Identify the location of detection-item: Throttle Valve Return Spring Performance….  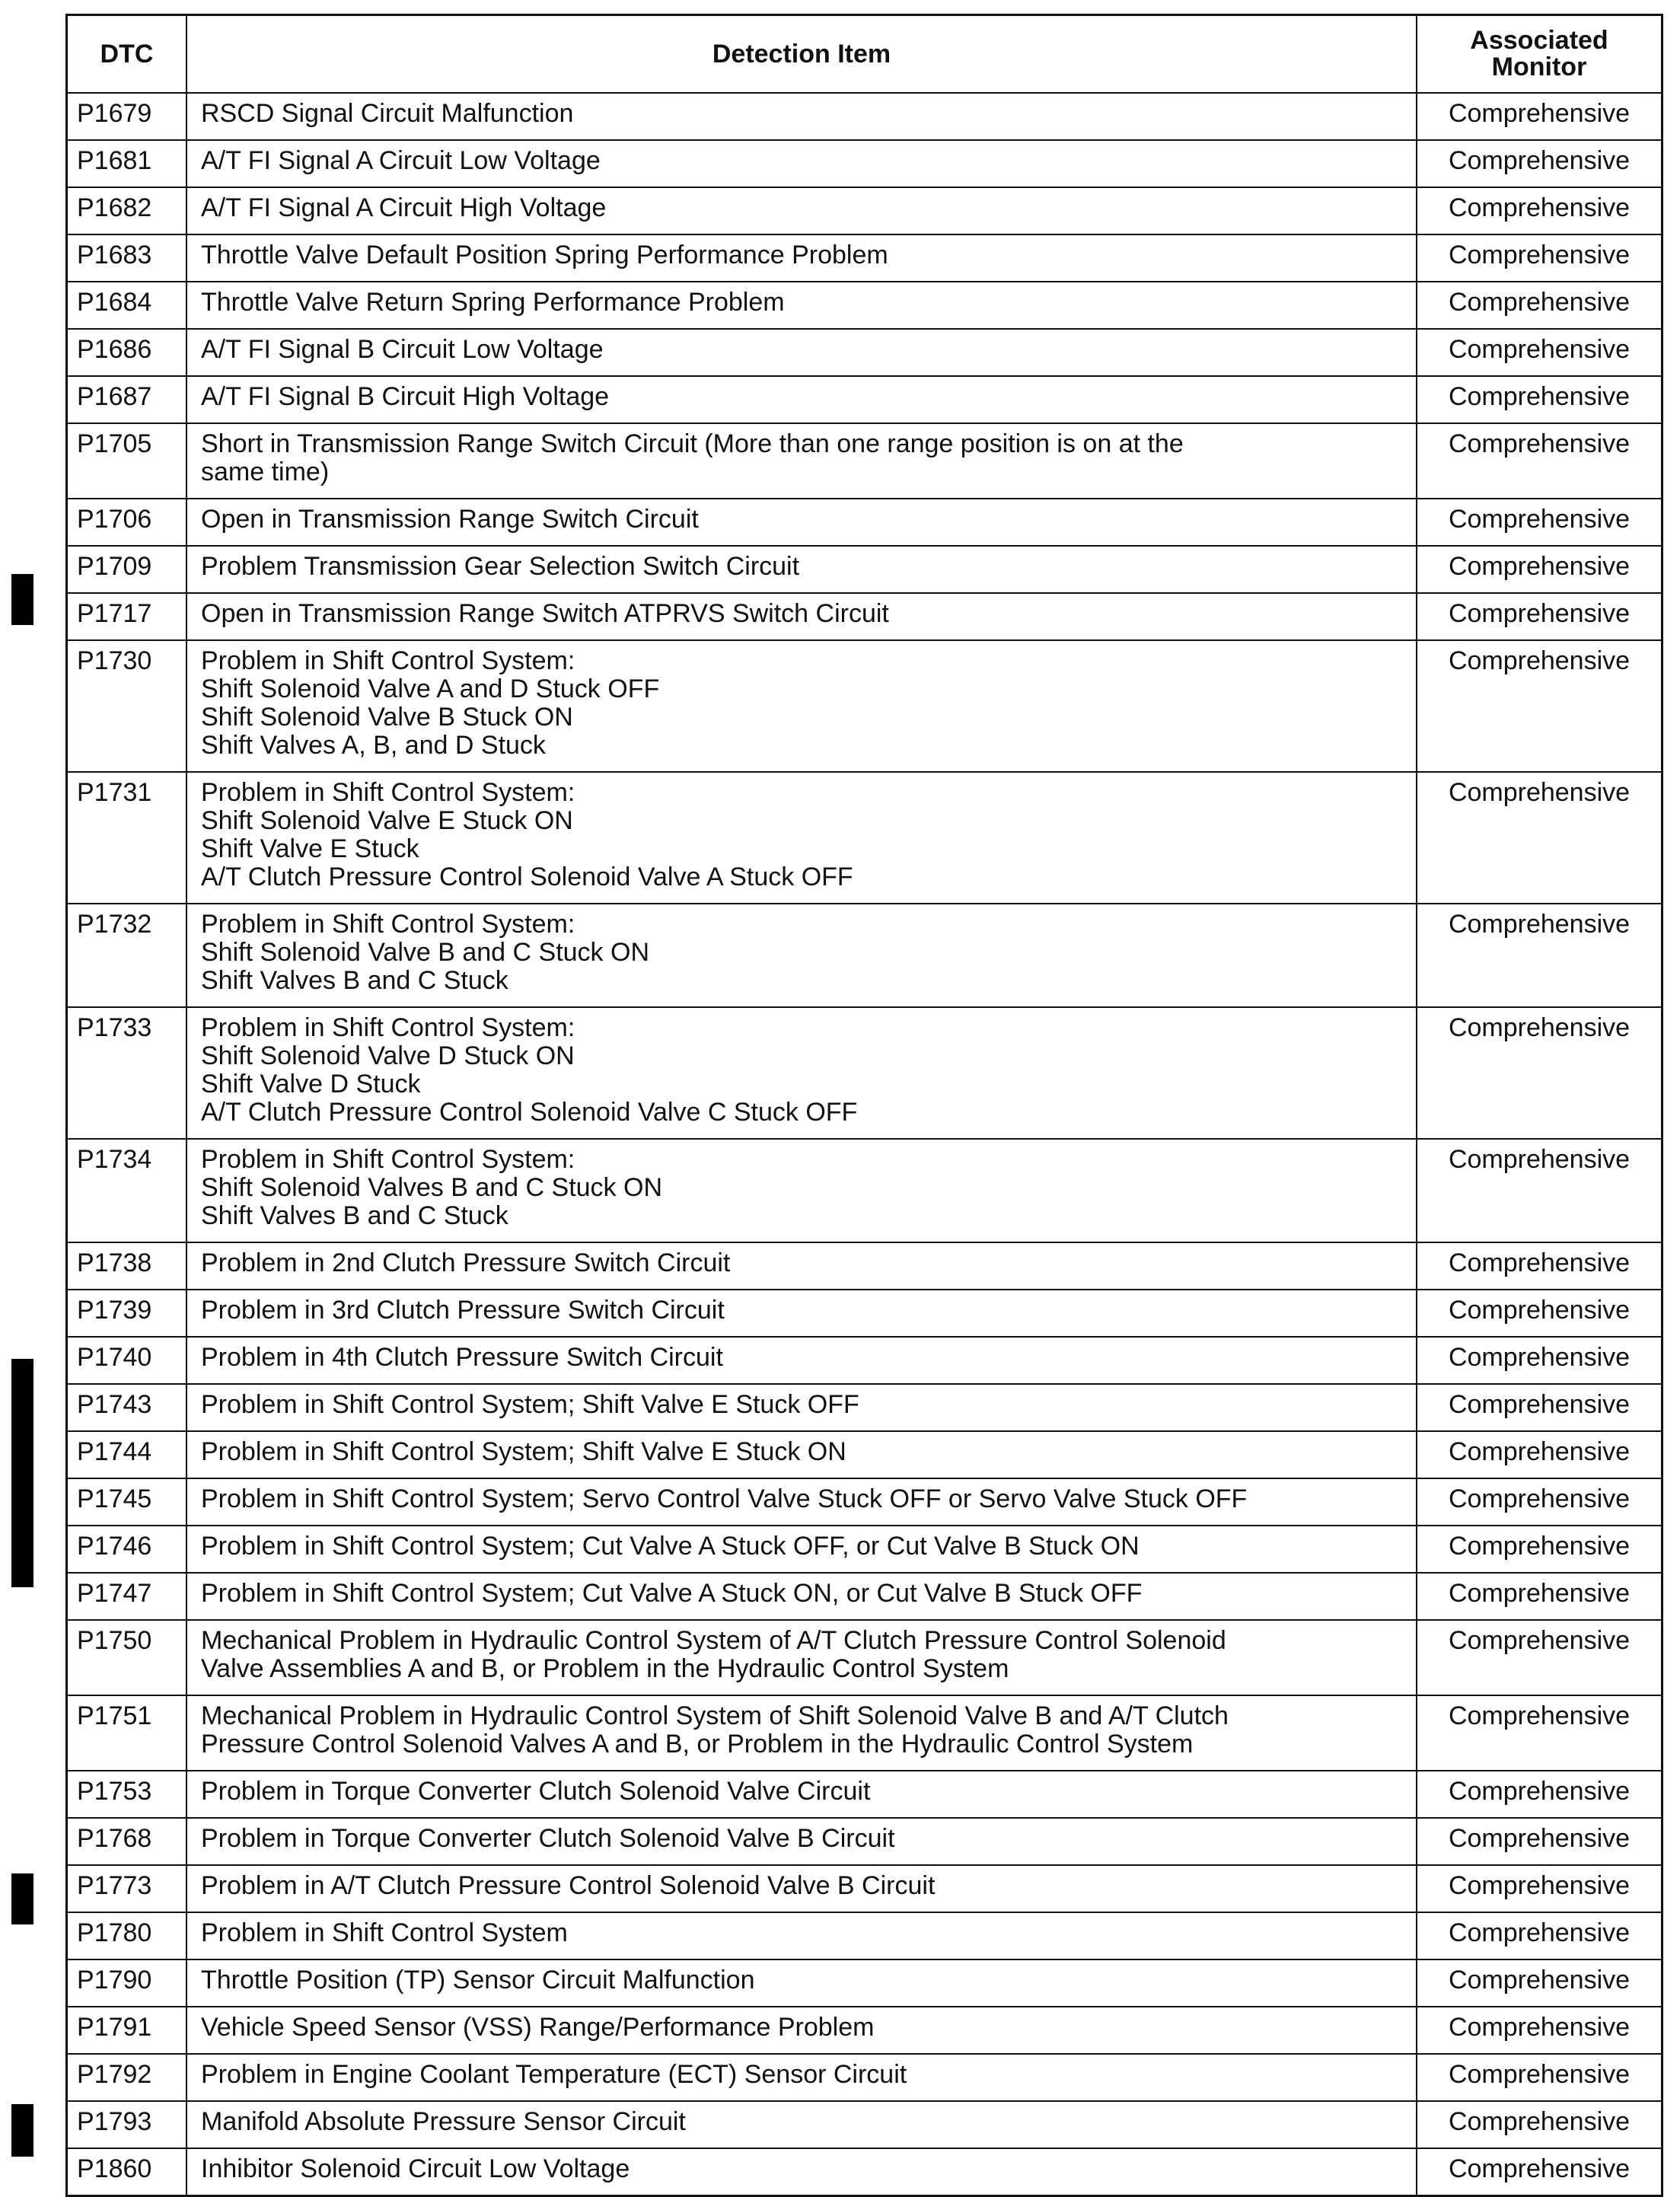
(801, 305).